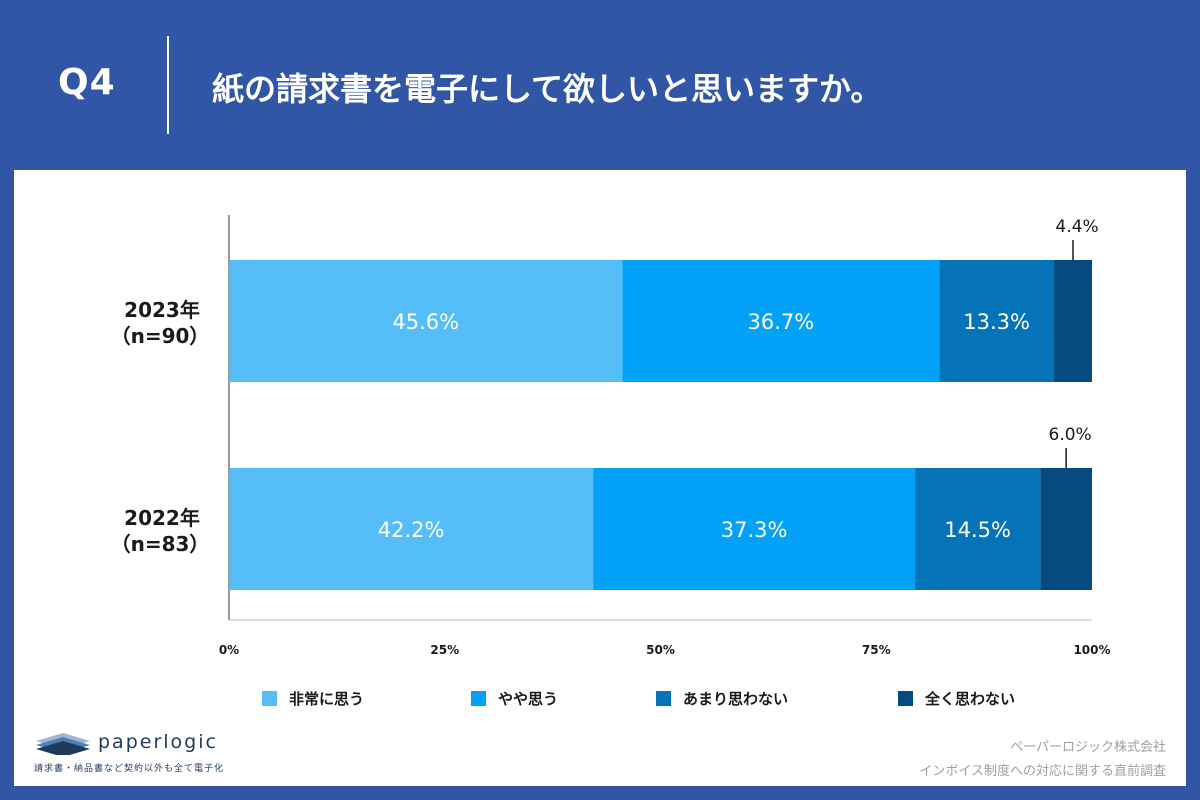 The width and height of the screenshot is (1200, 800). What do you see at coordinates (528, 698) in the screenshot?
I see `legend-label: やや思う` at bounding box center [528, 698].